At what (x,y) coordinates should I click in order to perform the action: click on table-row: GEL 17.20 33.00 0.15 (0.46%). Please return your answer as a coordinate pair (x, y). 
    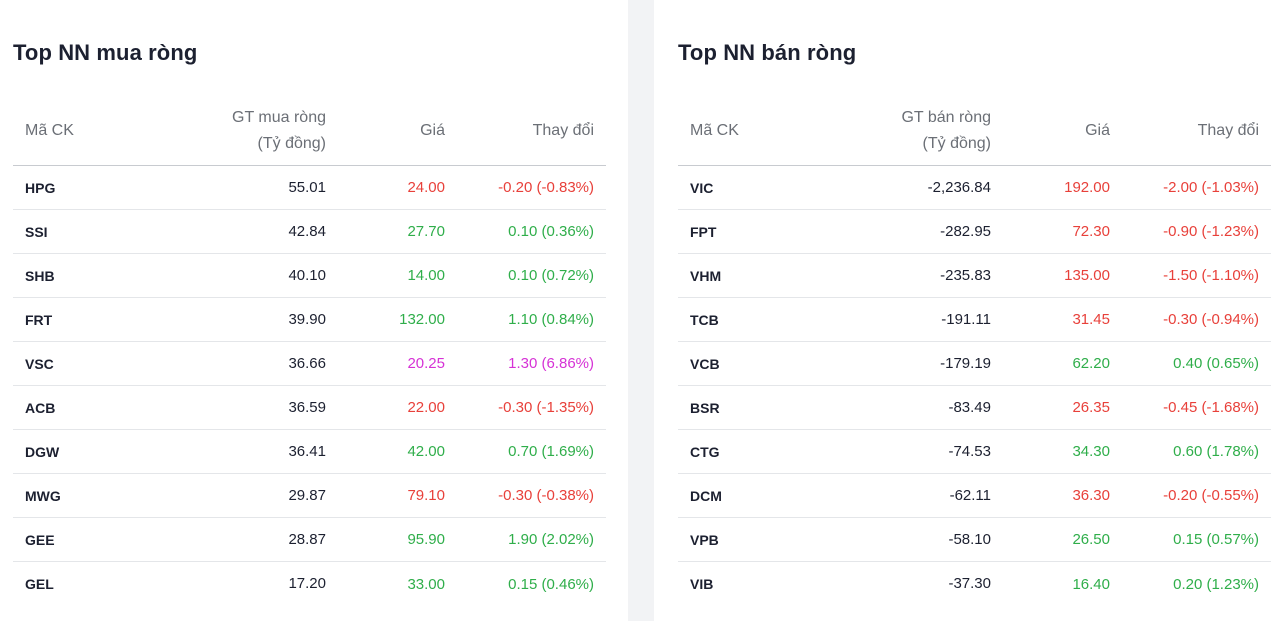
    Looking at the image, I should click on (309, 584).